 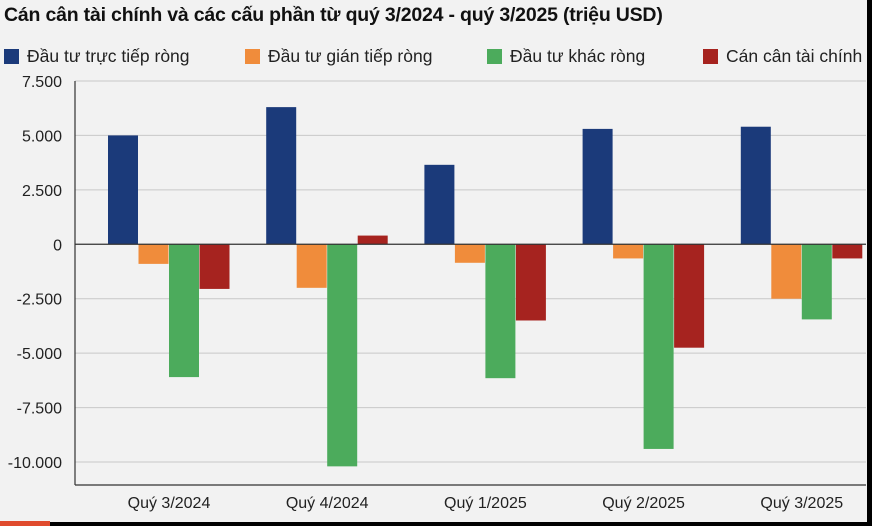 What do you see at coordinates (39, 354) in the screenshot?
I see `y-tick-label: -5.000` at bounding box center [39, 354].